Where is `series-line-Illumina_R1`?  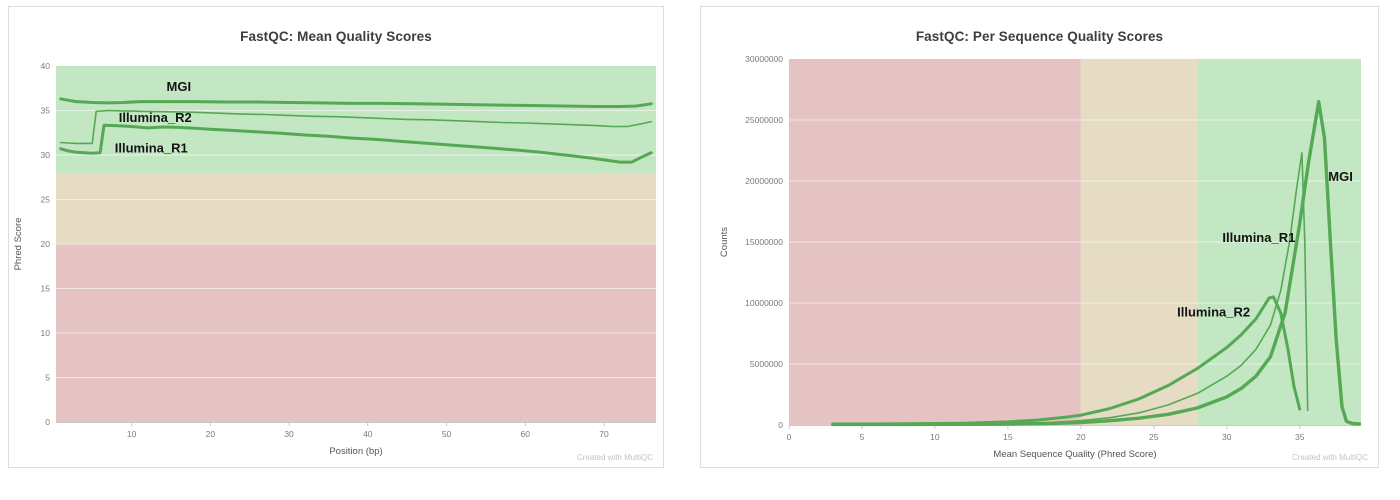 series-line-Illumina_R1 is located at coordinates (356, 143).